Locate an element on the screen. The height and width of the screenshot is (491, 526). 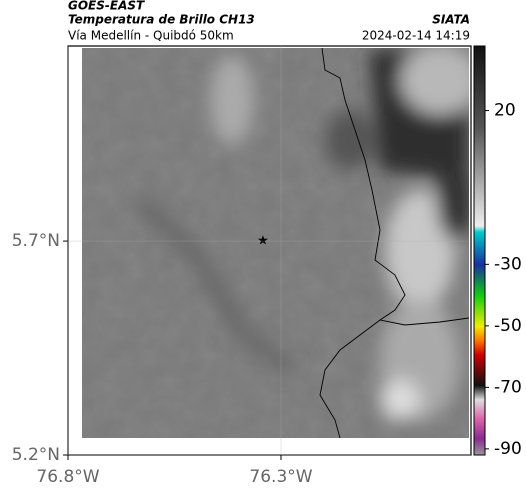
y-tick-label: 5.7°N is located at coordinates (36, 241).